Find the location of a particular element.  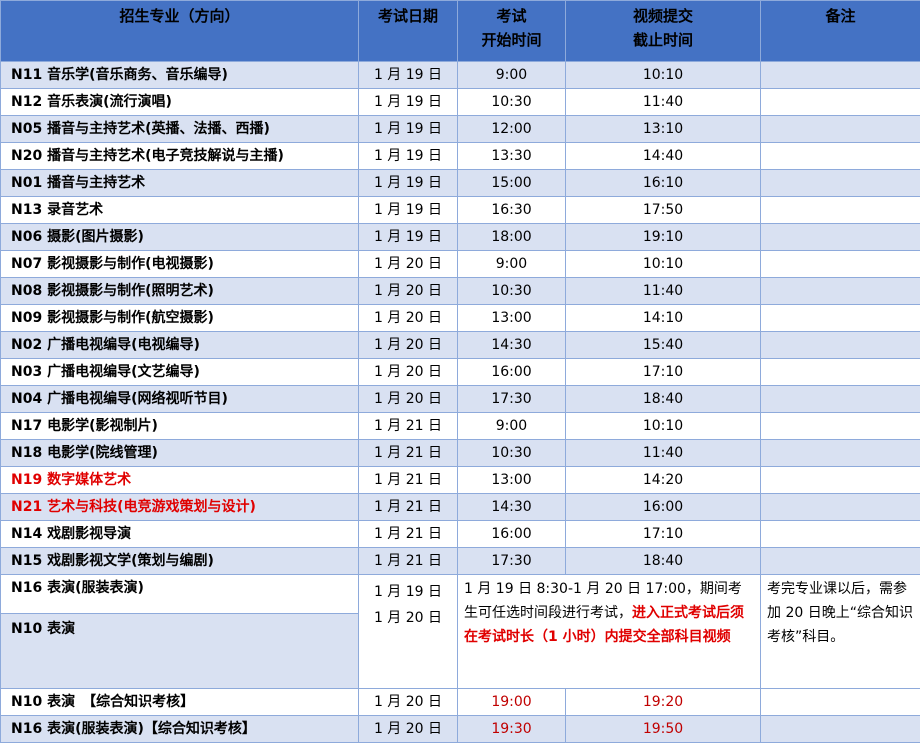

table-row: N10 表演 【综合知识考核】 1 月 20 日 19:00 19:20 is located at coordinates (460, 702).